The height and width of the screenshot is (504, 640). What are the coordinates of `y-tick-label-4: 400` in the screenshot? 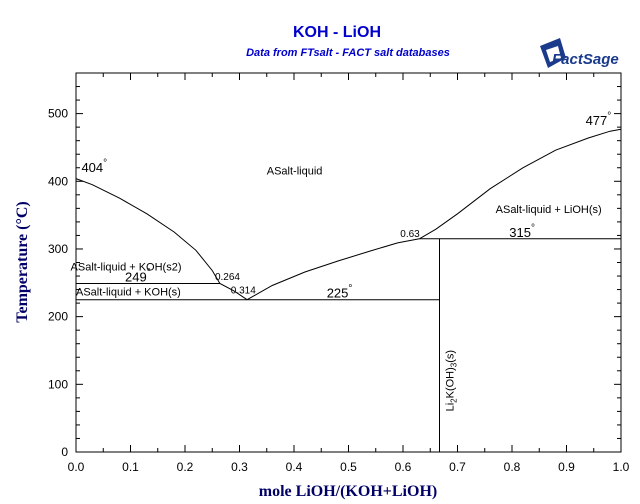 It's located at (58, 181).